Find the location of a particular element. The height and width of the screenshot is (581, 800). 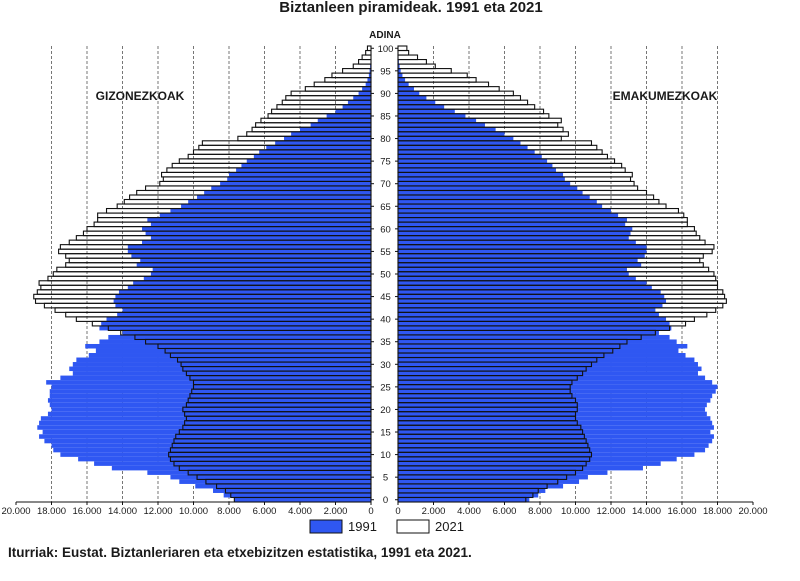

x-tick-label-right: 14.000 is located at coordinates (646, 511).